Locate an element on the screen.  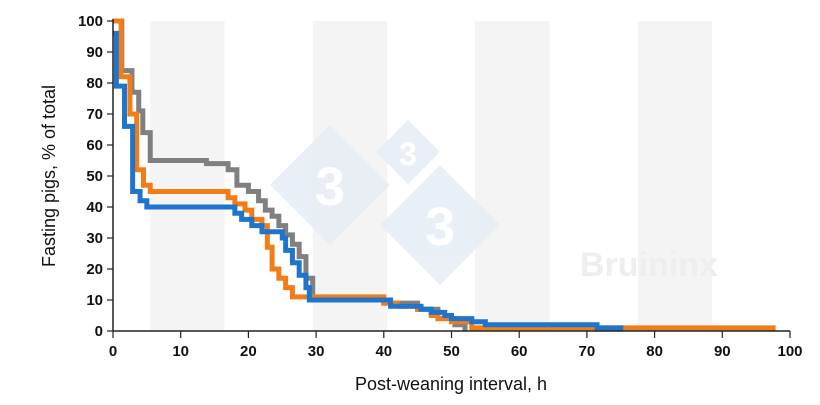
x-tick-label: 70 is located at coordinates (587, 351).